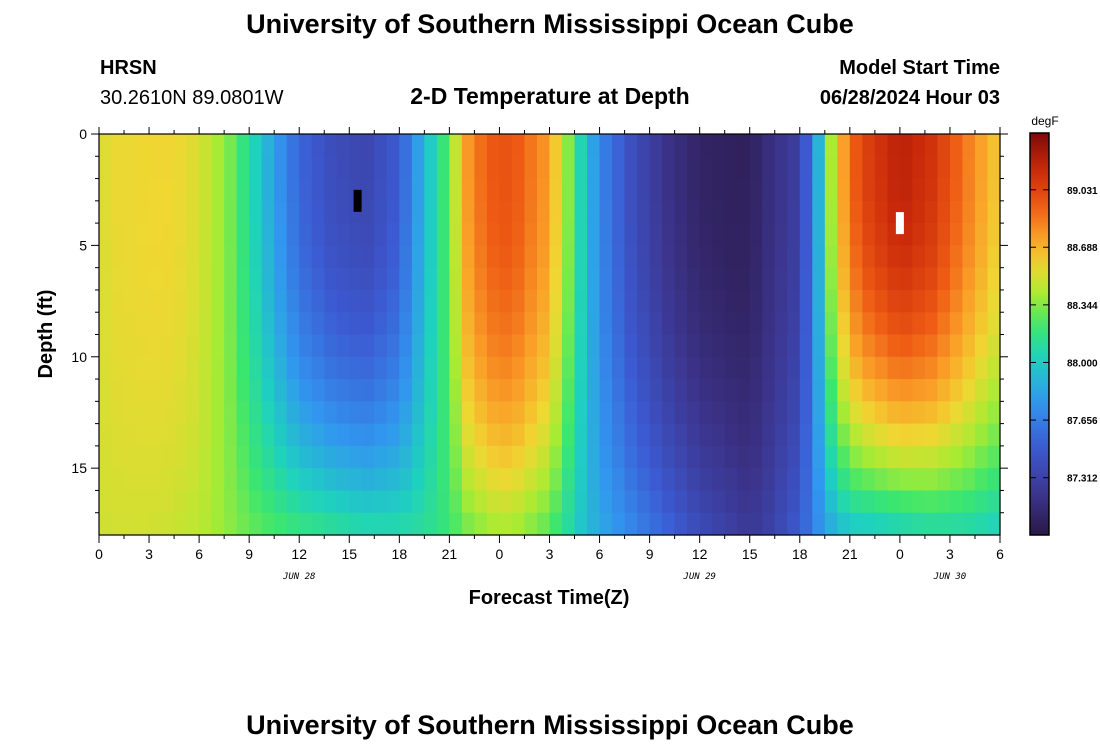  Describe the element at coordinates (1044, 121) in the screenshot. I see `colorbar-unit: degF` at that location.